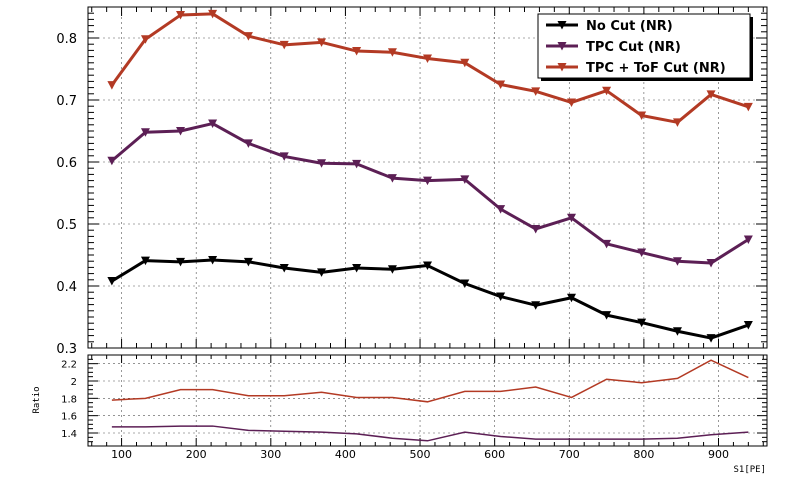 Image resolution: width=807 pixels, height=479 pixels. What do you see at coordinates (629, 26) in the screenshot?
I see `legend-label: No Cut (NR)` at bounding box center [629, 26].